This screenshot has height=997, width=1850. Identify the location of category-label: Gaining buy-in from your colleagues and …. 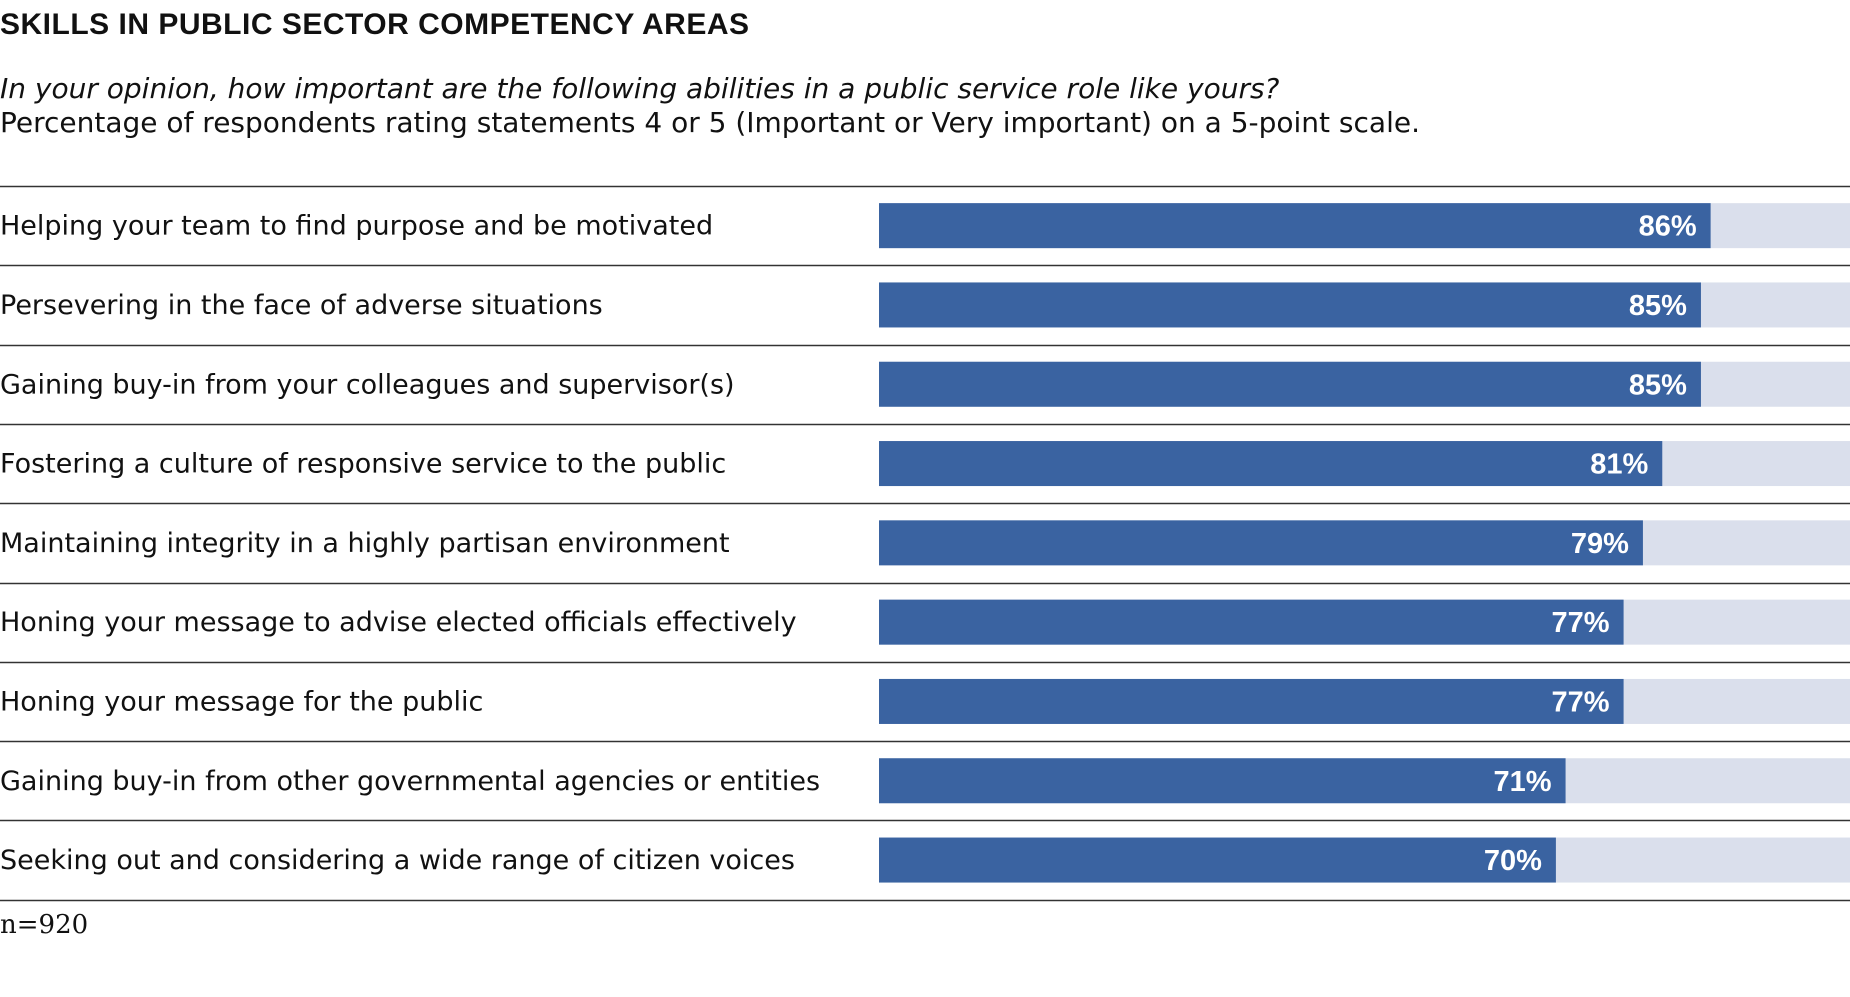
(367, 384).